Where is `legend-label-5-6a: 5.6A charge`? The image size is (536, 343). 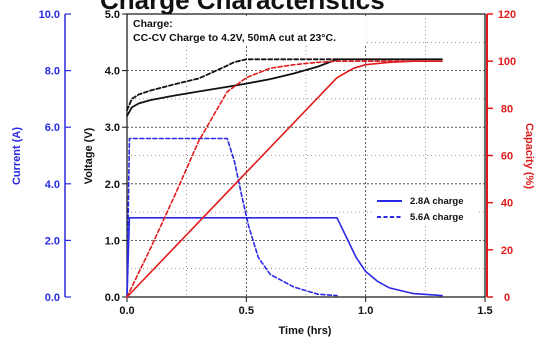 legend-label-5-6a: 5.6A charge is located at coordinates (437, 217).